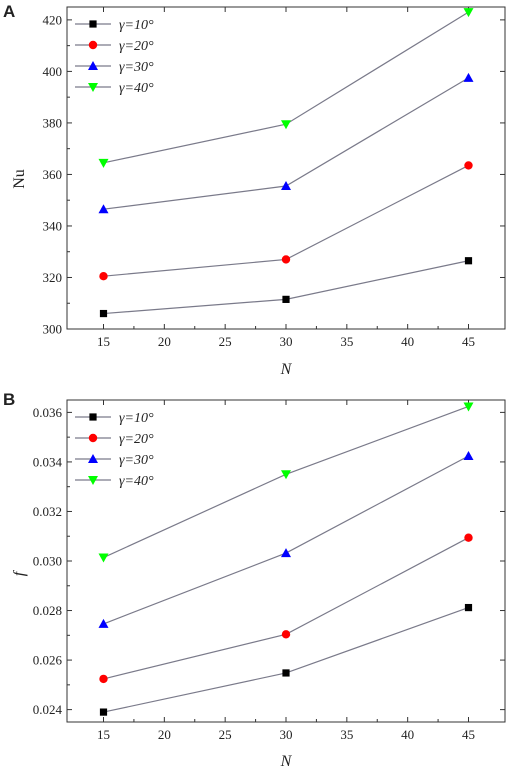  I want to click on y-tick-label: 320, so click(53, 277).